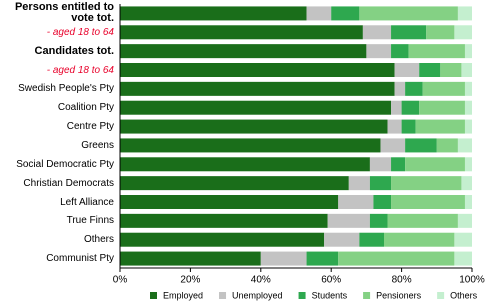 The width and height of the screenshot is (487, 307). I want to click on y-tick-label: Christian Democrats, so click(68, 183).